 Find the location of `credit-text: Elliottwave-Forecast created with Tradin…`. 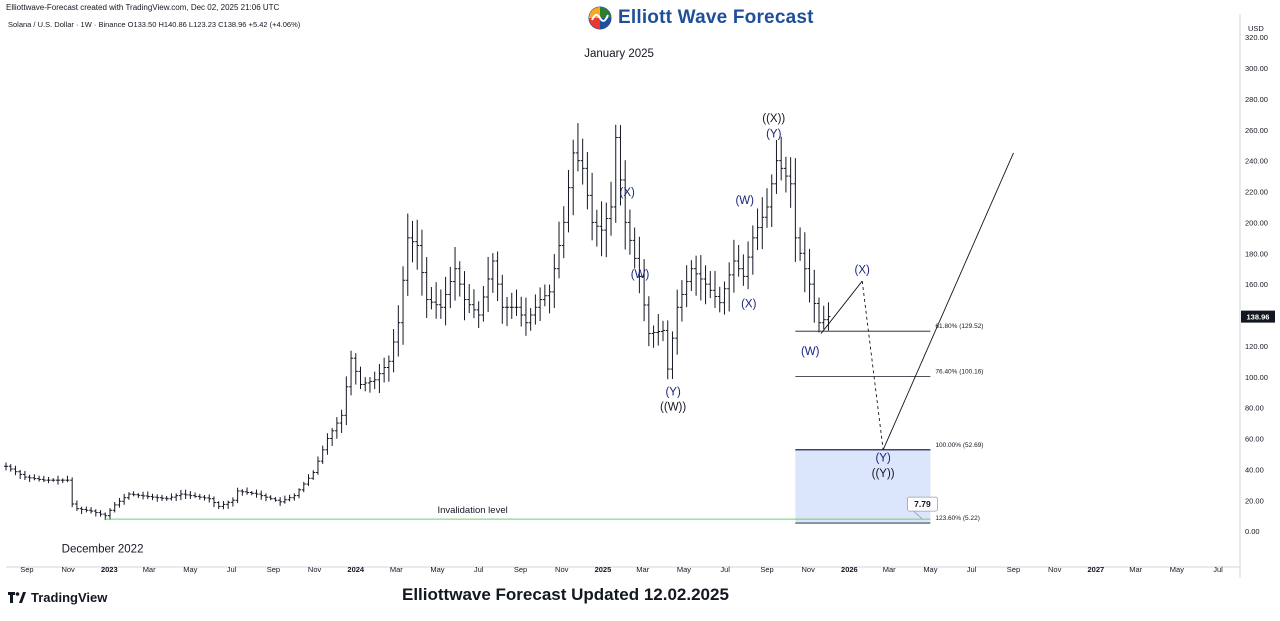

credit-text: Elliottwave-Forecast created with Tradin… is located at coordinates (143, 7).